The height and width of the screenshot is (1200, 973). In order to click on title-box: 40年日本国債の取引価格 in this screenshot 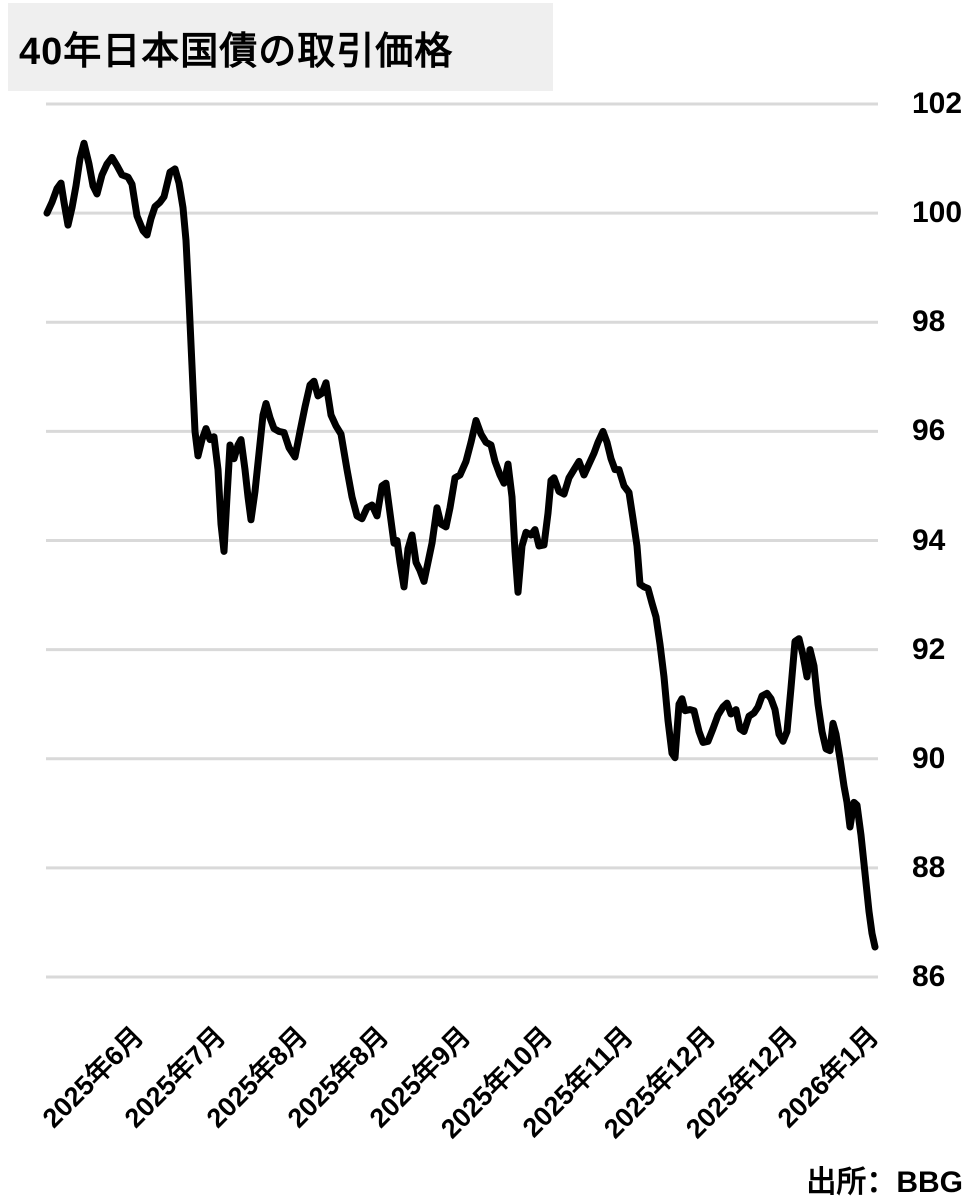, I will do `click(280, 47)`.